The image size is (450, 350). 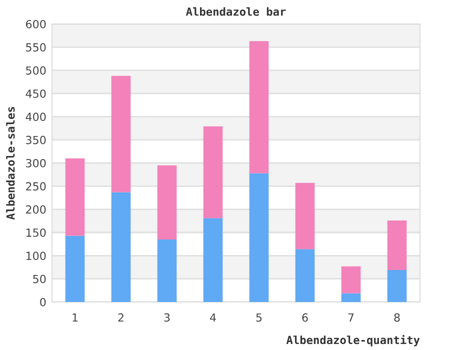 What do you see at coordinates (75, 317) in the screenshot?
I see `x-tick-label: 1` at bounding box center [75, 317].